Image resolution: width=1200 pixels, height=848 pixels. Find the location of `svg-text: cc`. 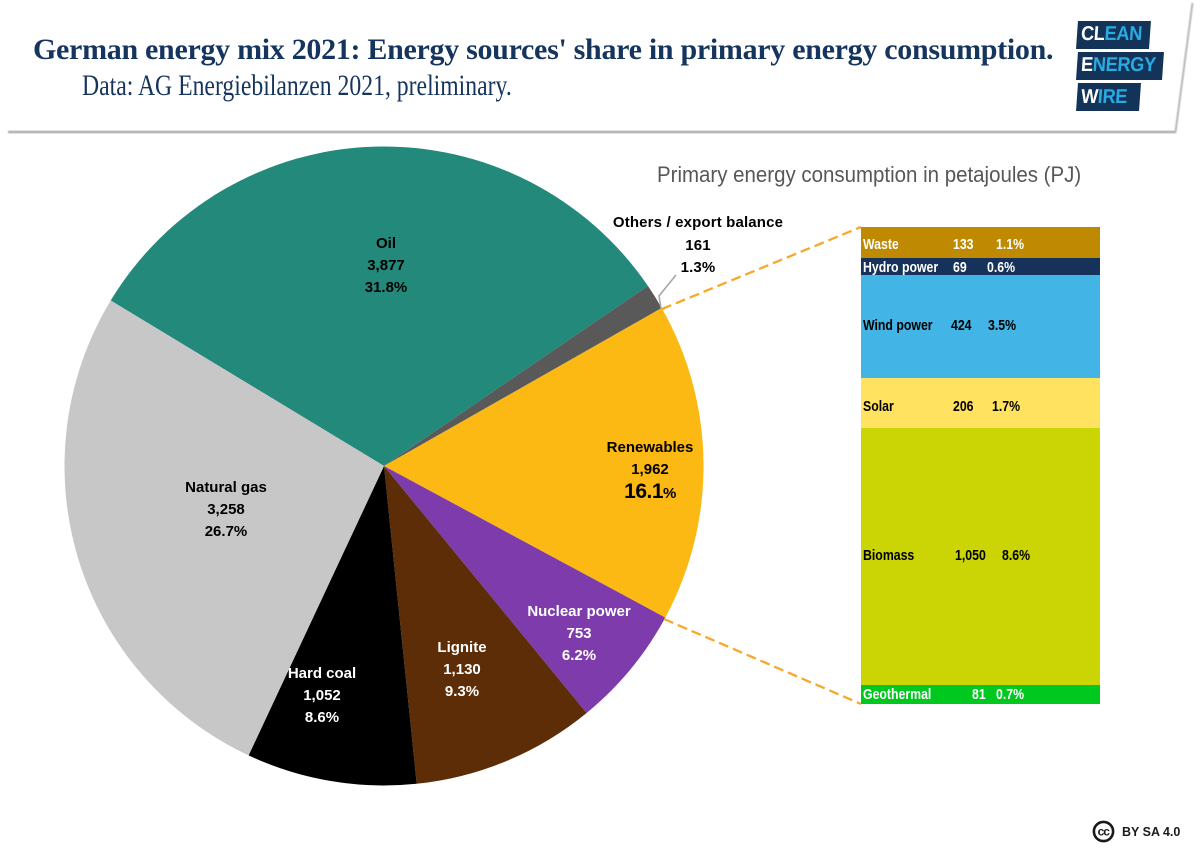

svg-text: cc is located at coordinates (1104, 832).